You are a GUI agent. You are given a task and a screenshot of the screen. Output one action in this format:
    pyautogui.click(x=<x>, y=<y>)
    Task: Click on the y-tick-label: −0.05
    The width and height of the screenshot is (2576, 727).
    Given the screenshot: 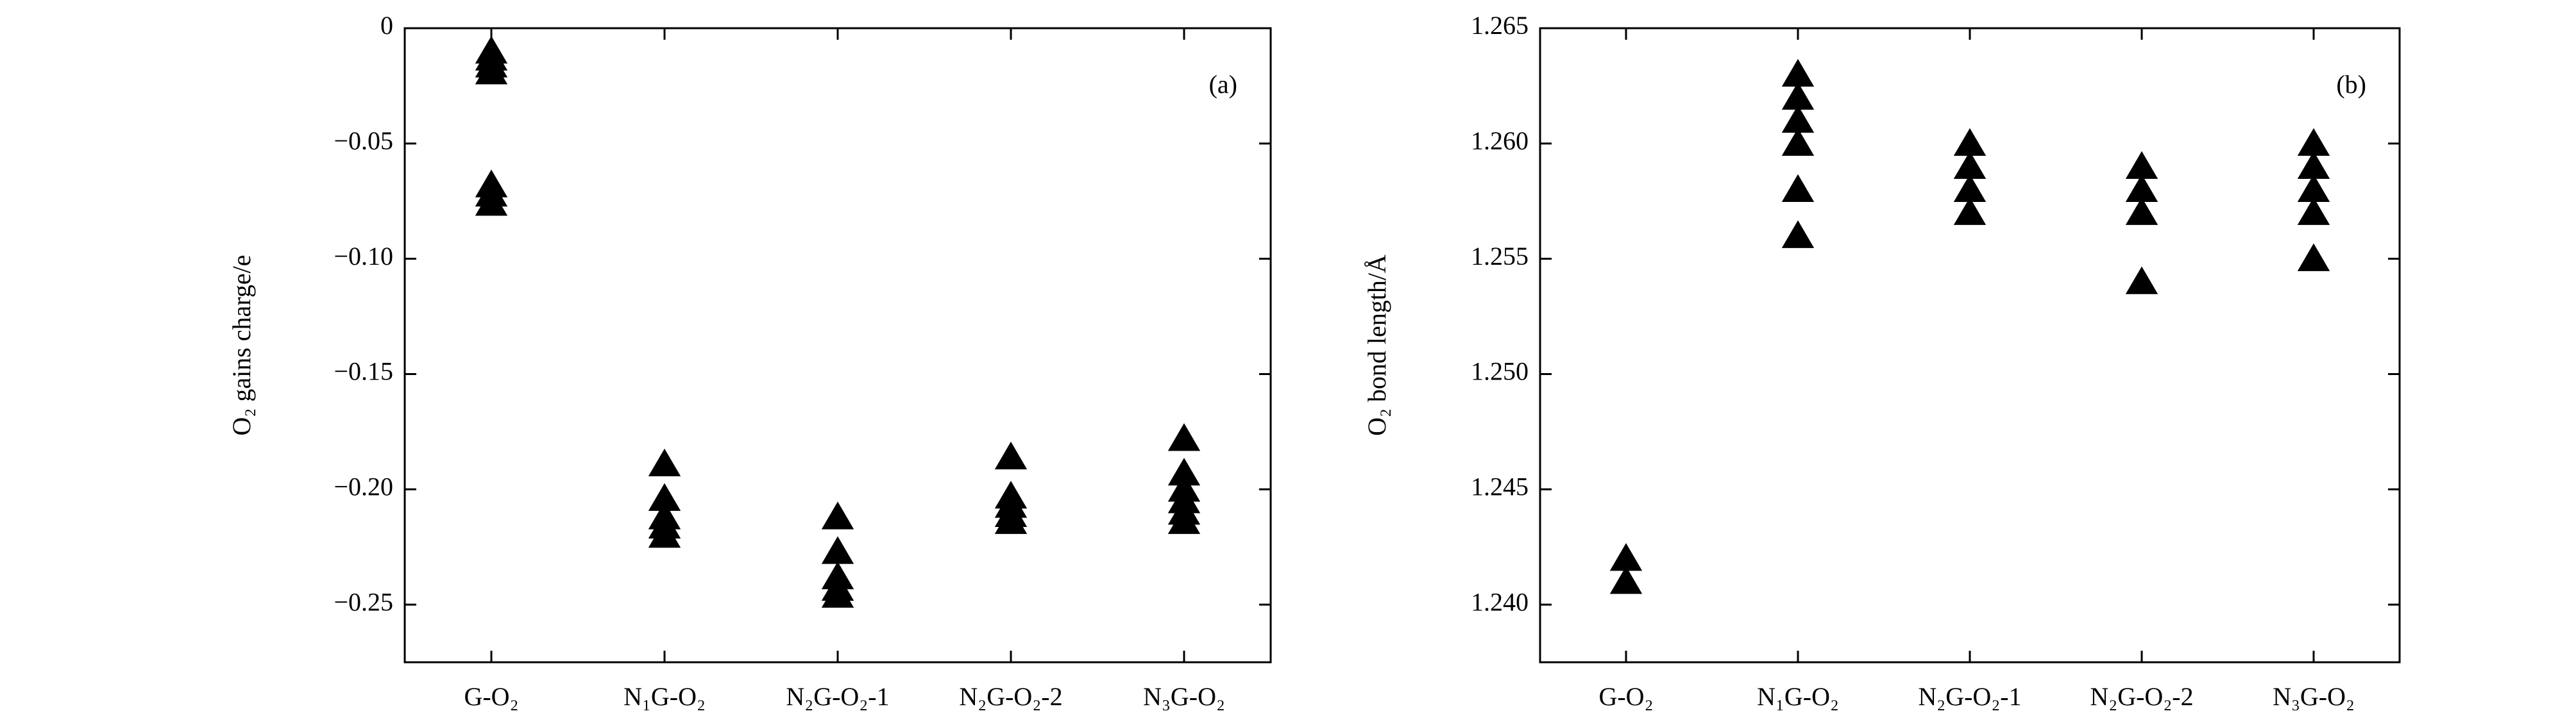 What is the action you would take?
    pyautogui.click(x=363, y=140)
    